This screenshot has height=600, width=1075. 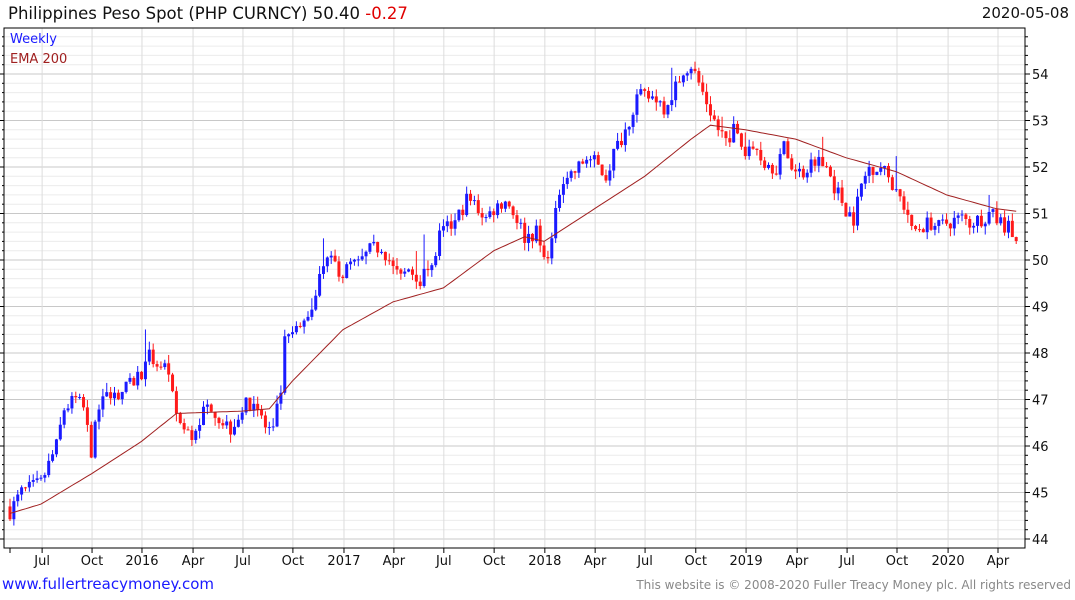 I want to click on y-tick-label: 44, so click(x=1040, y=540).